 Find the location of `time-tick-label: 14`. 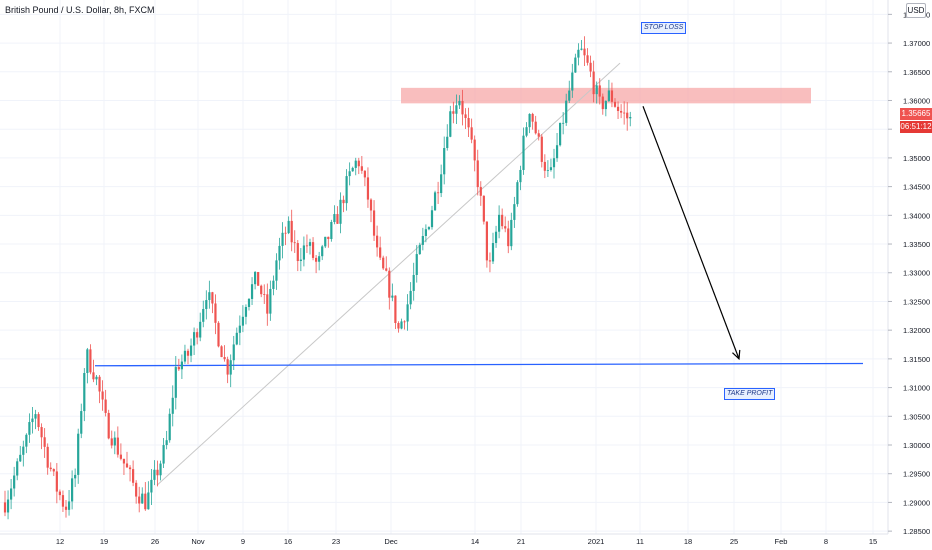

time-tick-label: 14 is located at coordinates (475, 541).